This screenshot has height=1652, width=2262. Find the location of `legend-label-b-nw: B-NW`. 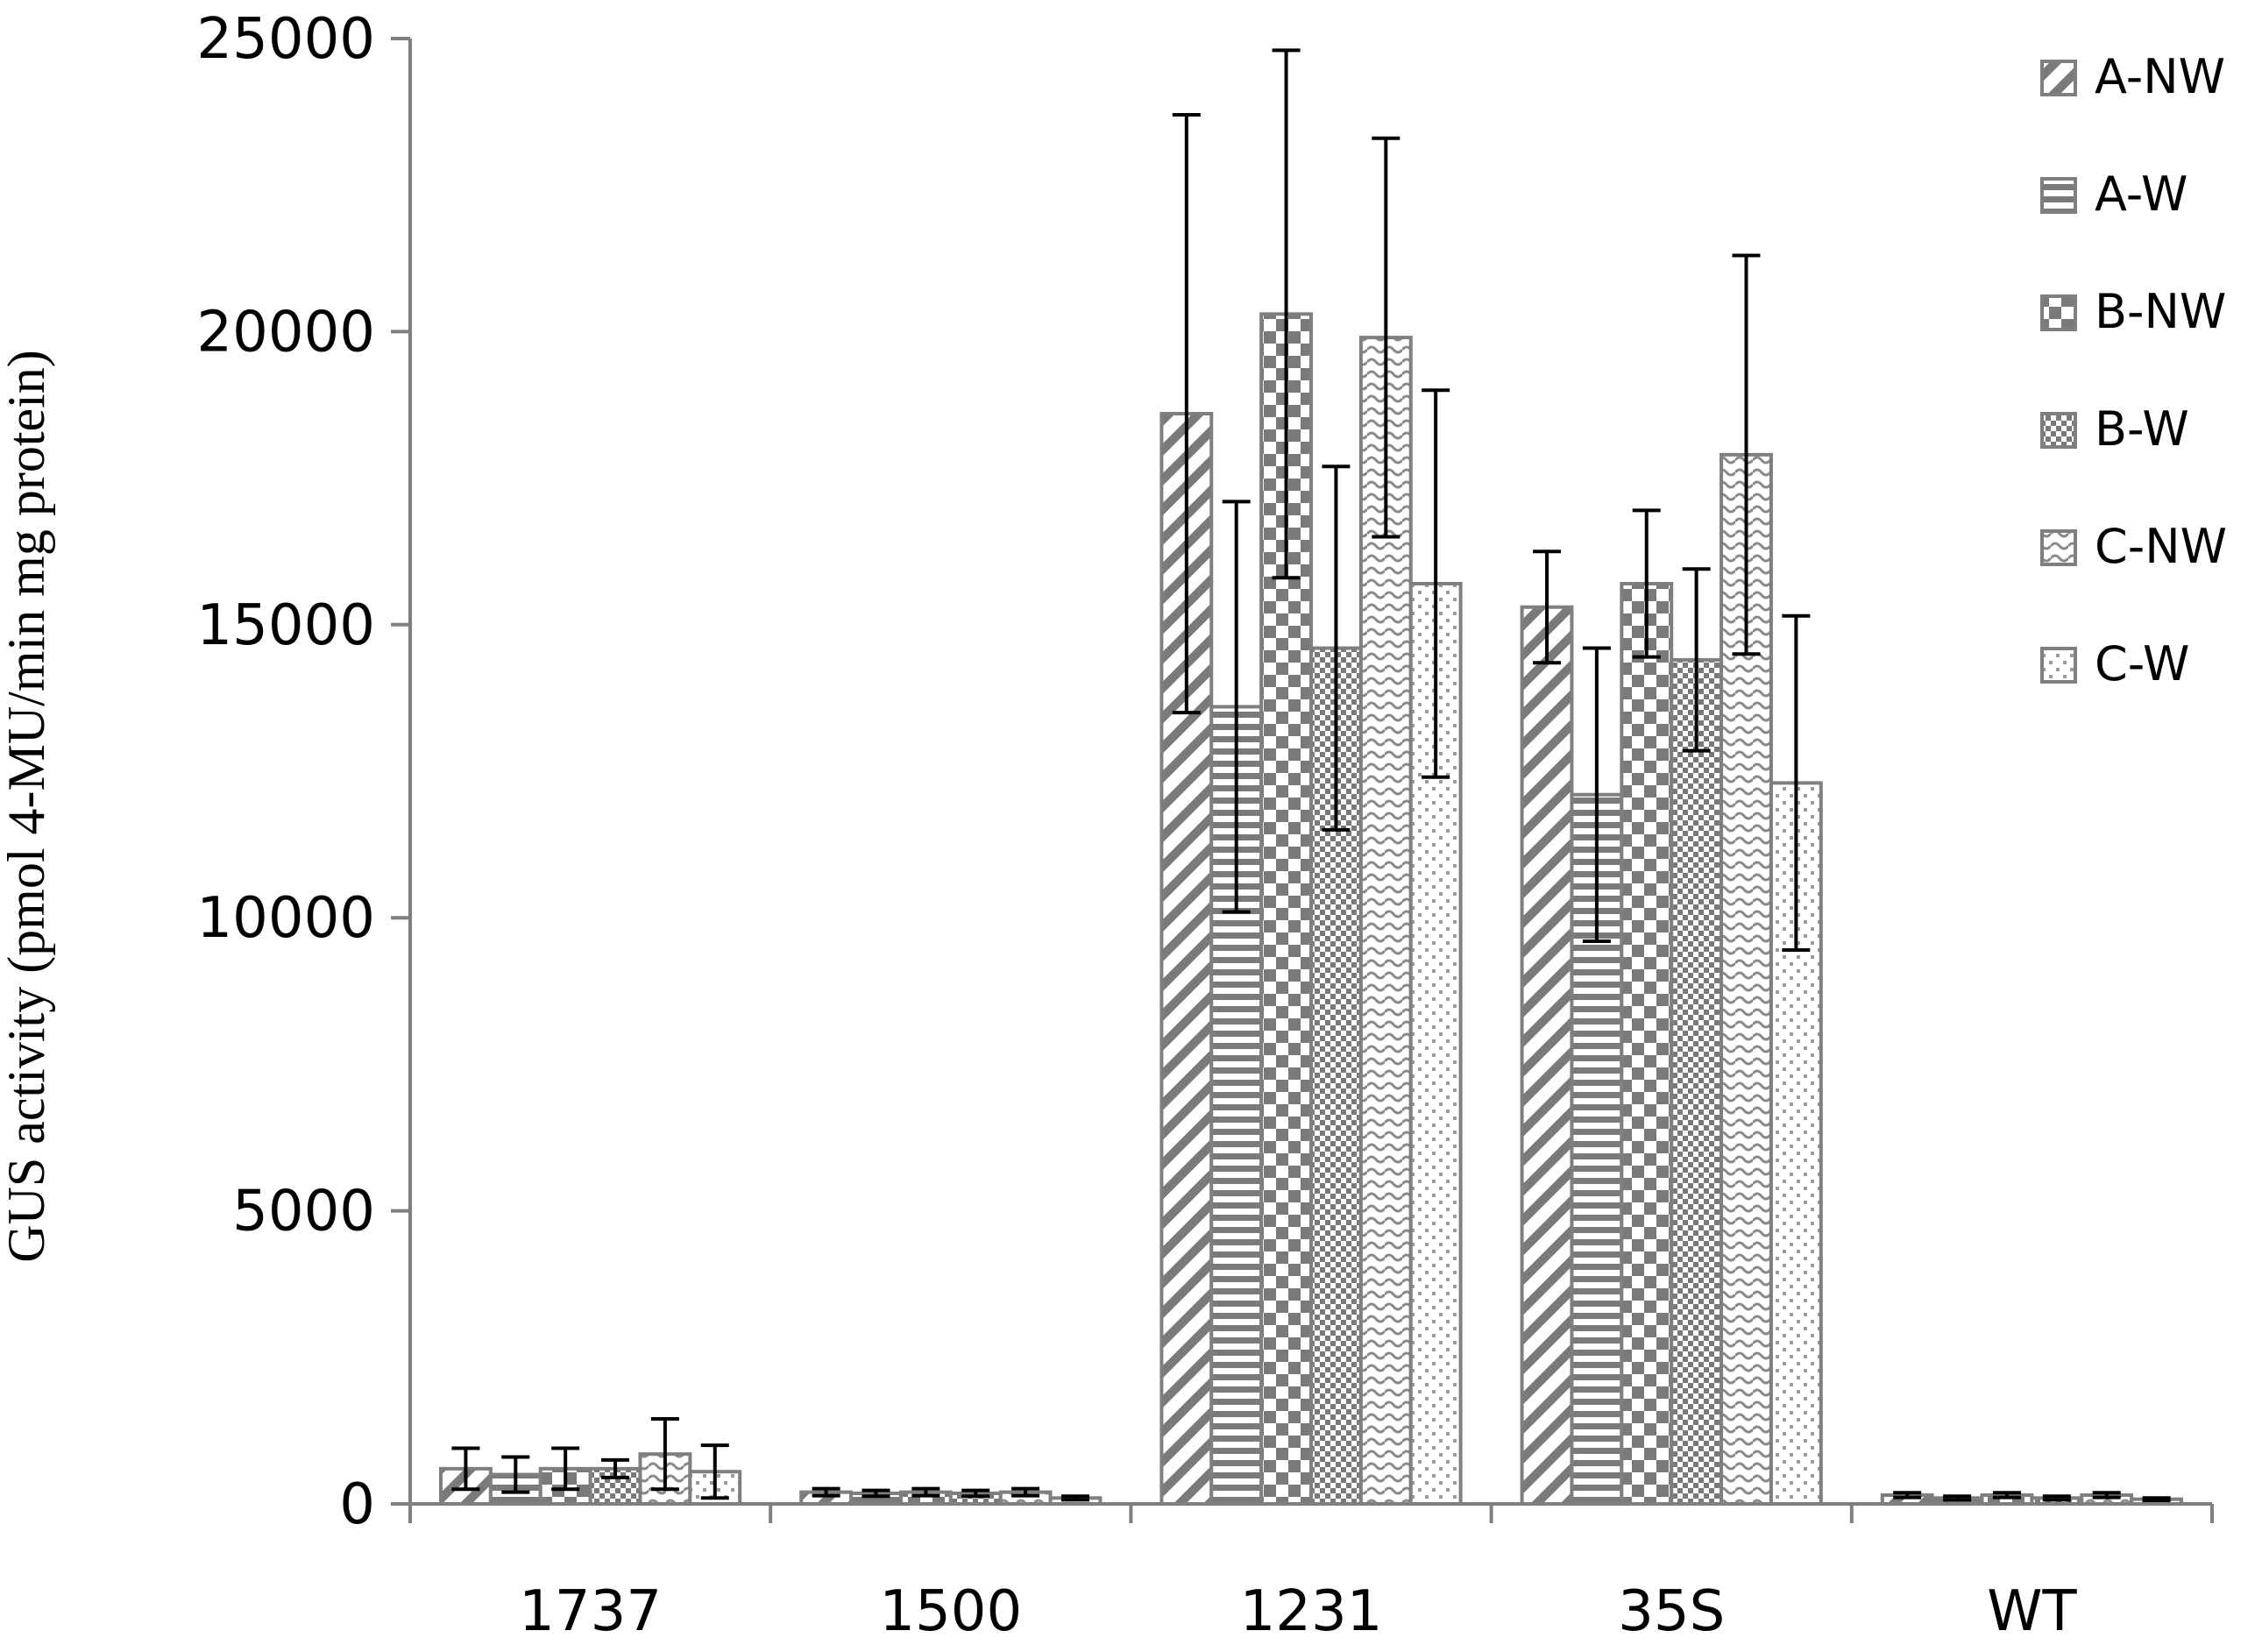

legend-label-b-nw: B-NW is located at coordinates (2160, 311).